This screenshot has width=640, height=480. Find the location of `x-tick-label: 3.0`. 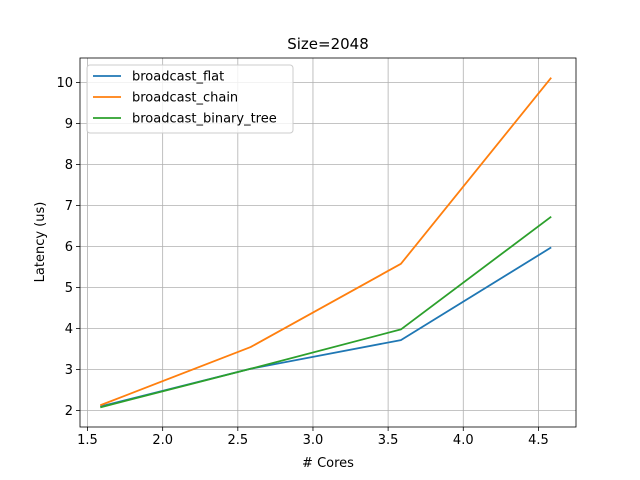

x-tick-label: 3.0 is located at coordinates (313, 440).